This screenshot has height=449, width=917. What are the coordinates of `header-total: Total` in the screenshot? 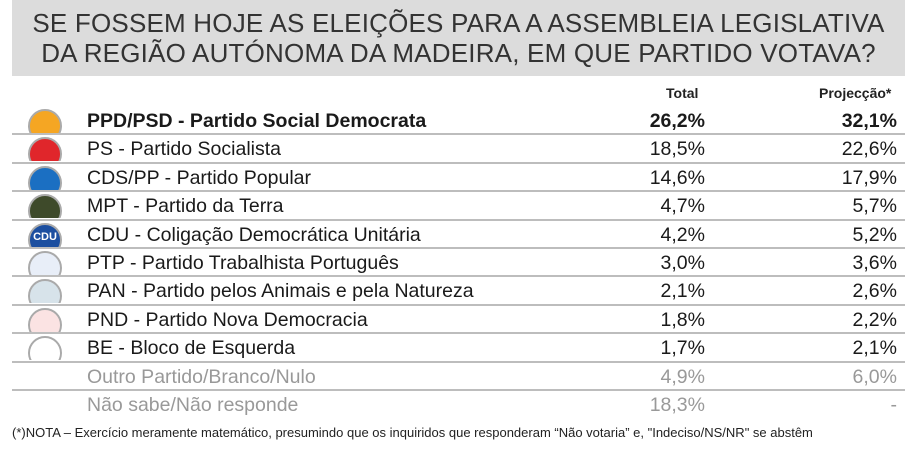 It's located at (682, 93).